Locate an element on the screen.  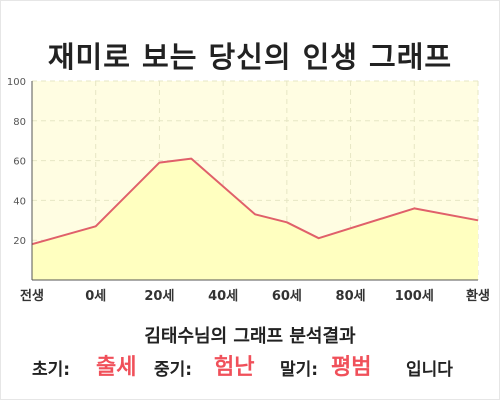
x-tick-label: 0세 is located at coordinates (95, 296).